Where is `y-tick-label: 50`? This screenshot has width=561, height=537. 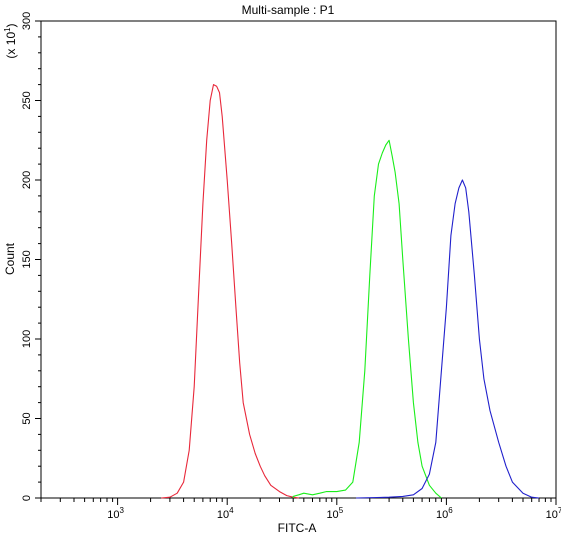
y-tick-label: 50 is located at coordinates (27, 418).